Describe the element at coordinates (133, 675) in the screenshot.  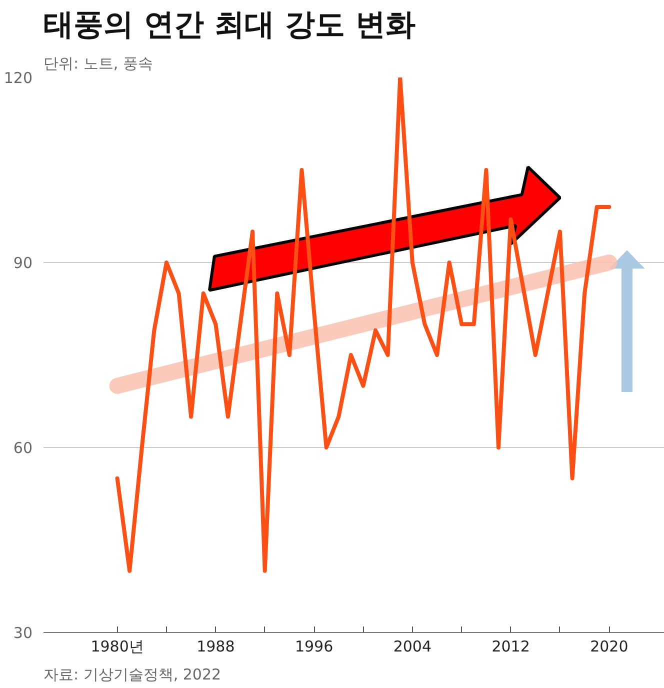
I see `text: 자료: 기상기술정책, 2022` at that location.